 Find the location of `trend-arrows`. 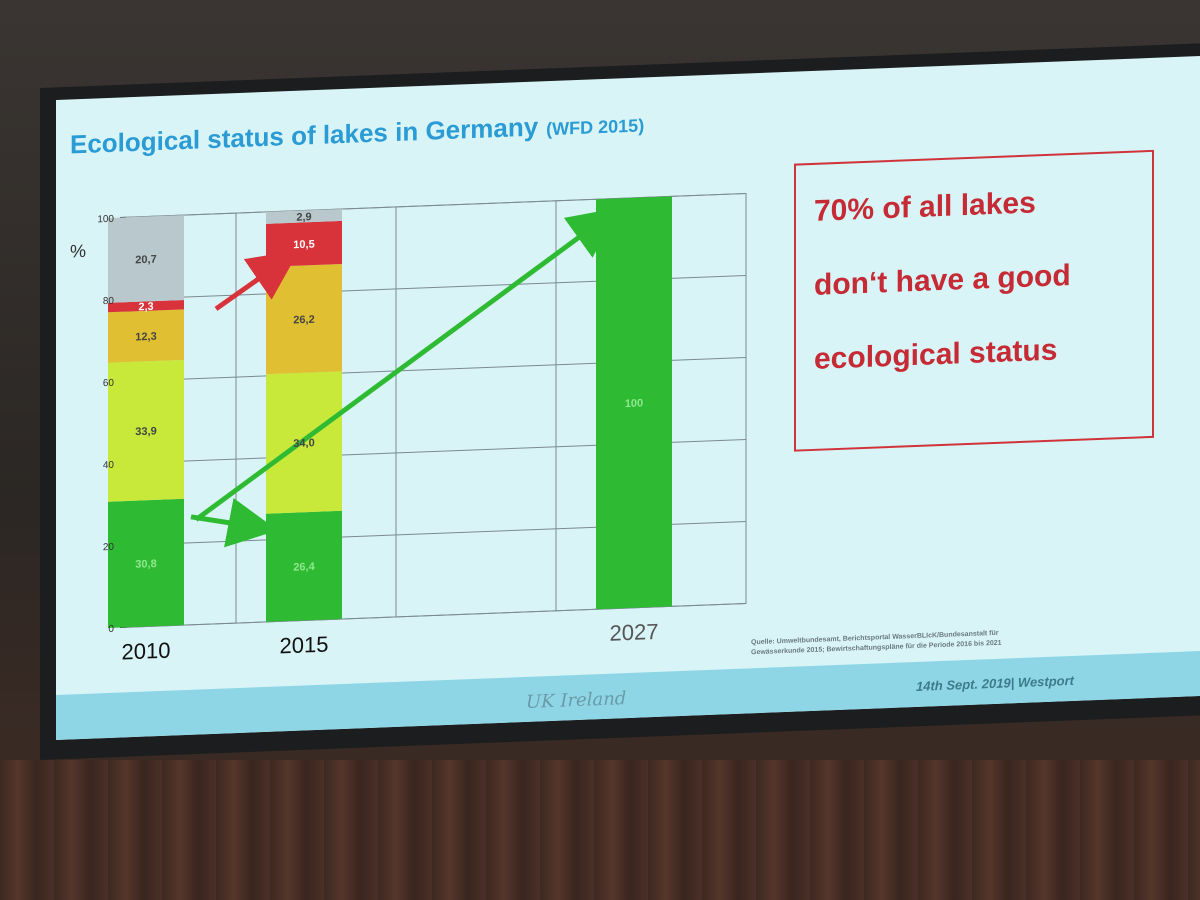

trend-arrows is located at coordinates (405, 377).